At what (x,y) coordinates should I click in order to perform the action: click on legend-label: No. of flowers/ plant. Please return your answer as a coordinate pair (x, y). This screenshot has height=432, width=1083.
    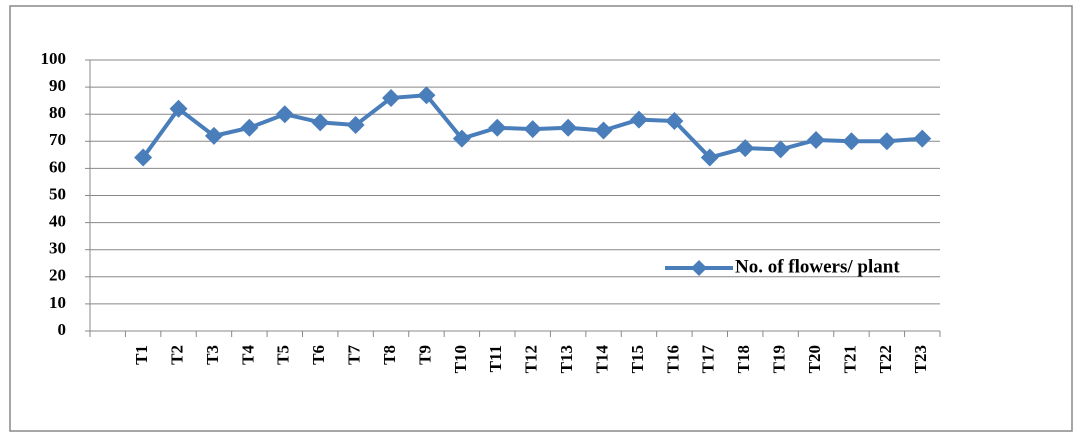
    Looking at the image, I should click on (817, 266).